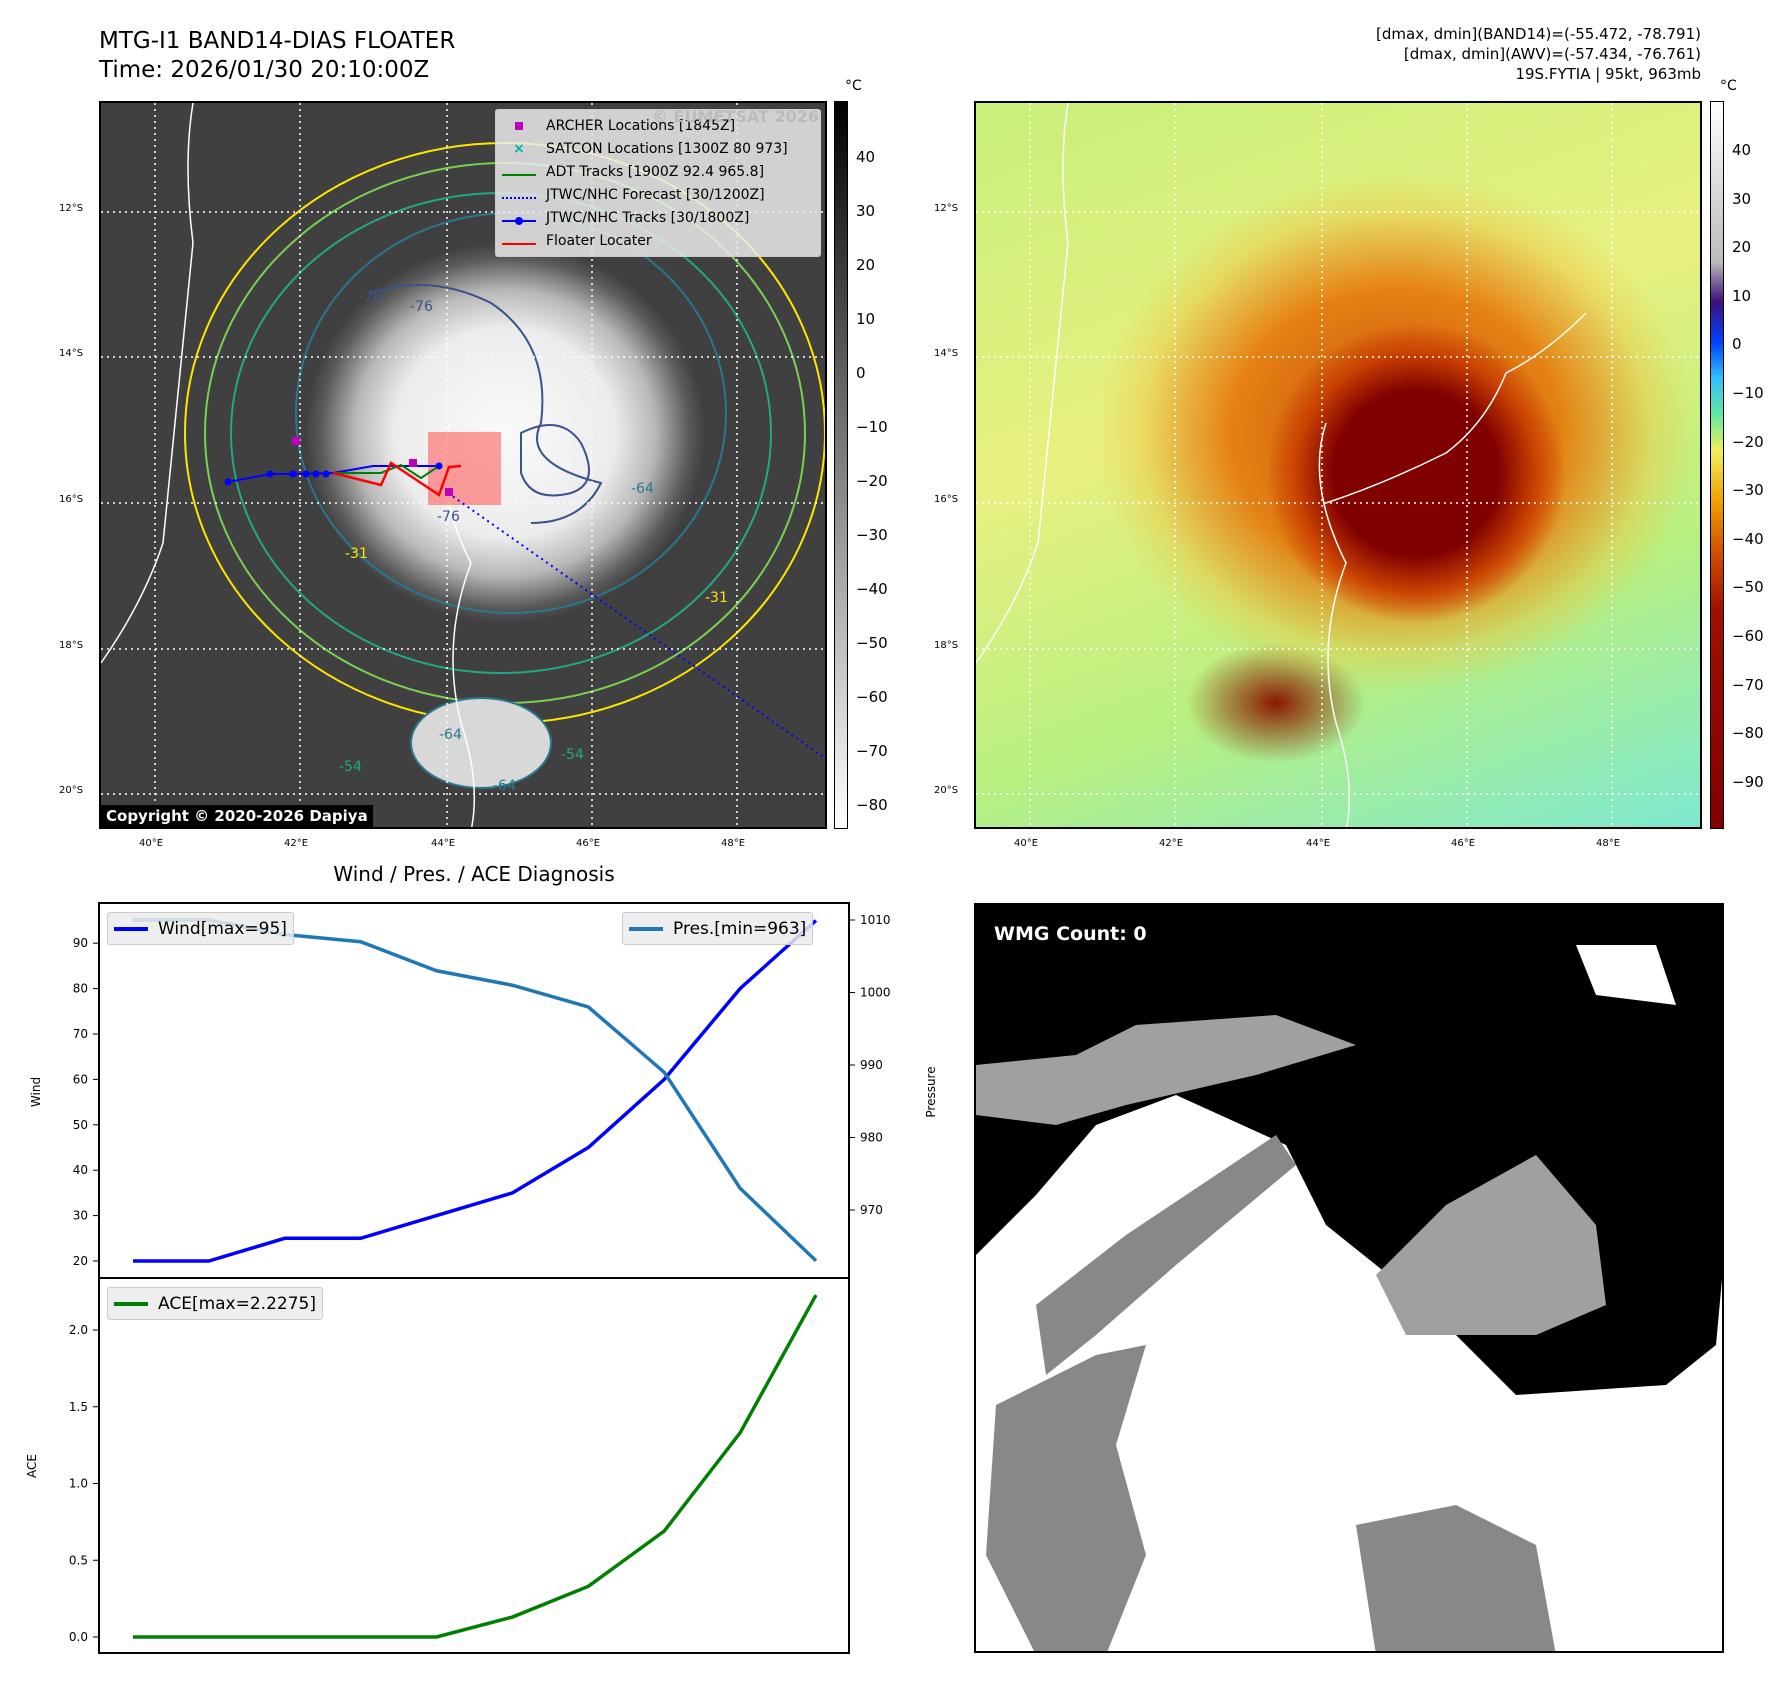 Image resolution: width=1792 pixels, height=1690 pixels. What do you see at coordinates (475, 1090) in the screenshot?
I see `pressure-series-line` at bounding box center [475, 1090].